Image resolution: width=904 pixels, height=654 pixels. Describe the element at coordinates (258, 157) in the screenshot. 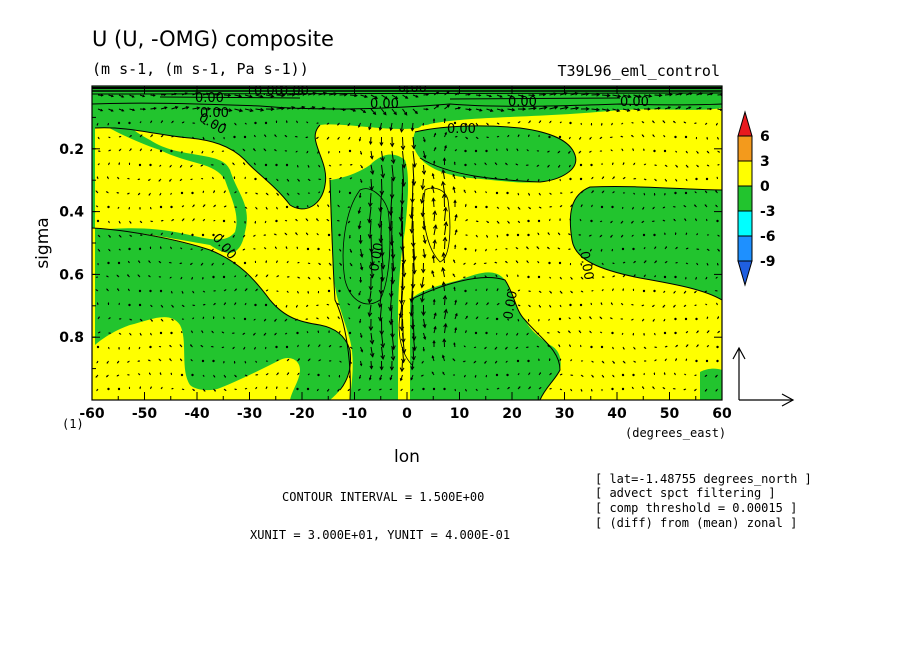

I see `negative-region-top-left` at that location.